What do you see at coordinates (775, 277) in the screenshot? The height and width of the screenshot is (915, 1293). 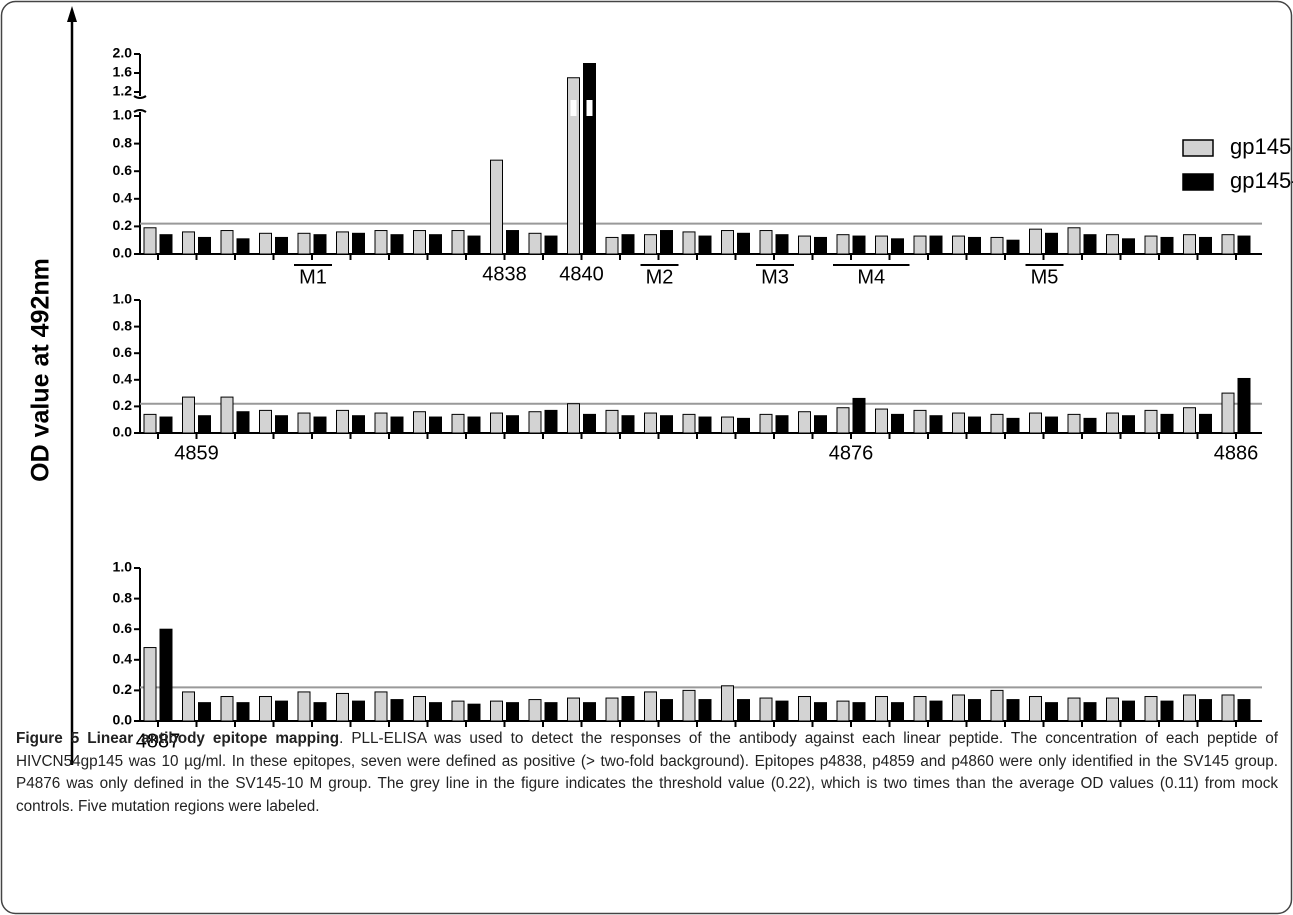 I see `region-label: M3` at bounding box center [775, 277].